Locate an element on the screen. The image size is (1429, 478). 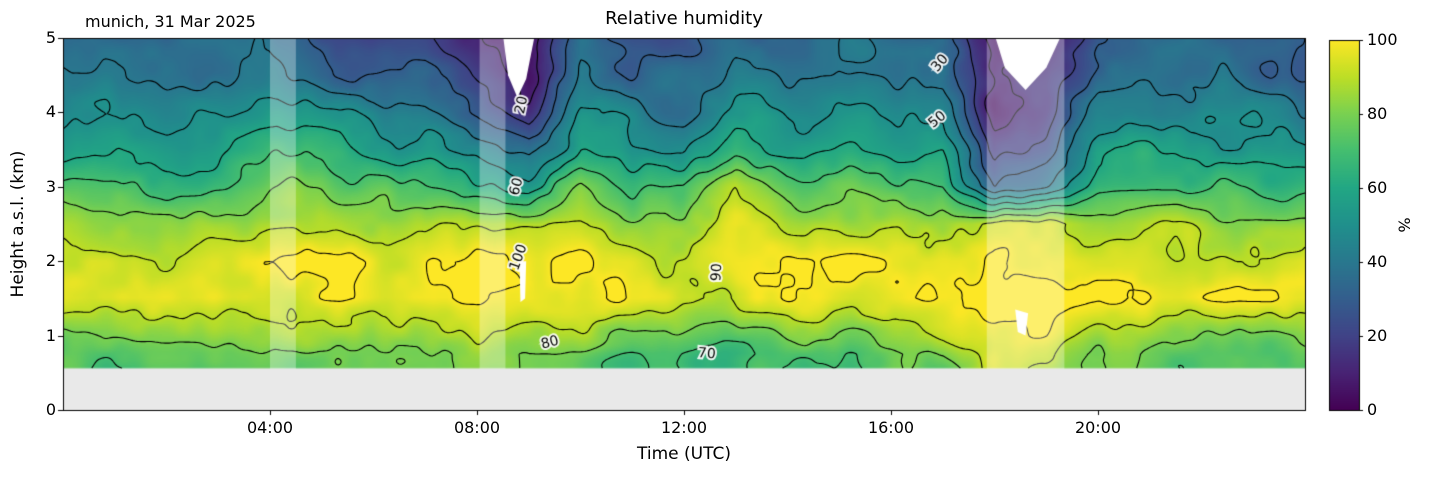
colorbar-tick-label: 0 is located at coordinates (1372, 409).